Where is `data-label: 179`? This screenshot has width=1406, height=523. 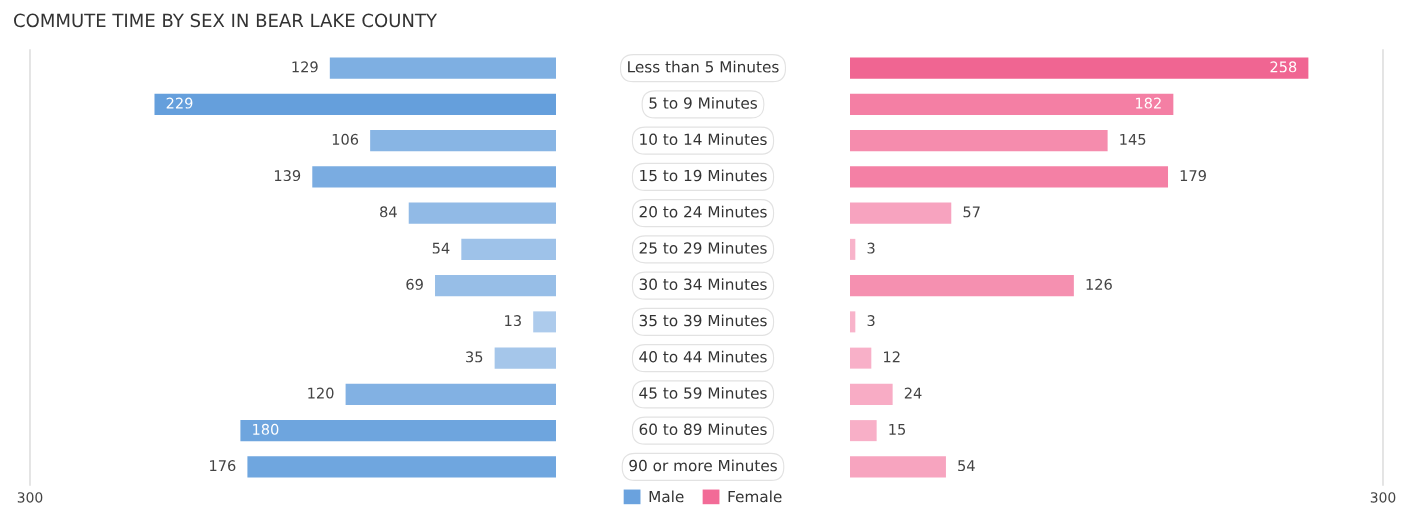
data-label: 179 is located at coordinates (1193, 176).